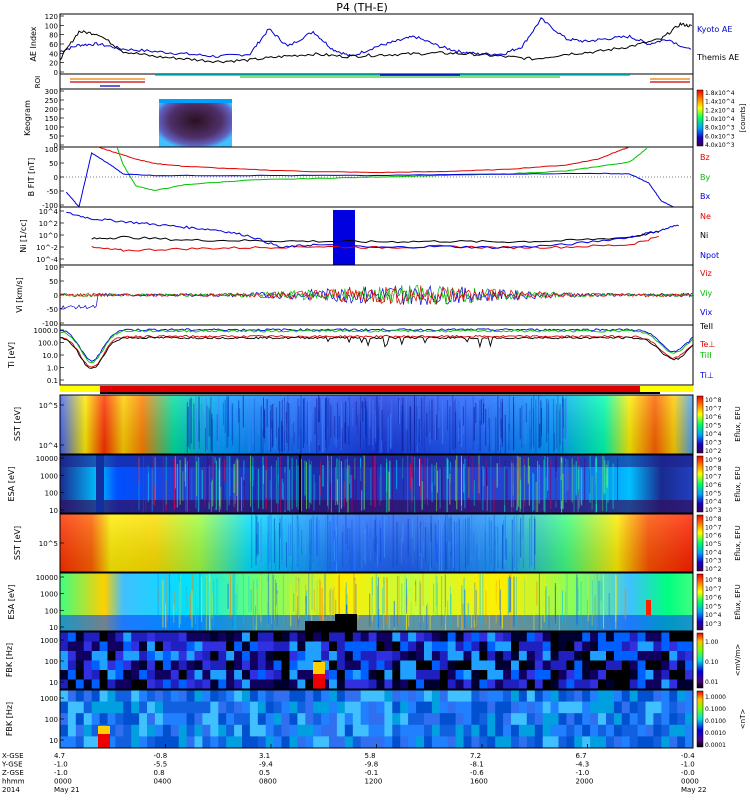 The image size is (750, 800). What do you see at coordinates (706, 312) in the screenshot?
I see `legend-vix: Vix` at bounding box center [706, 312].